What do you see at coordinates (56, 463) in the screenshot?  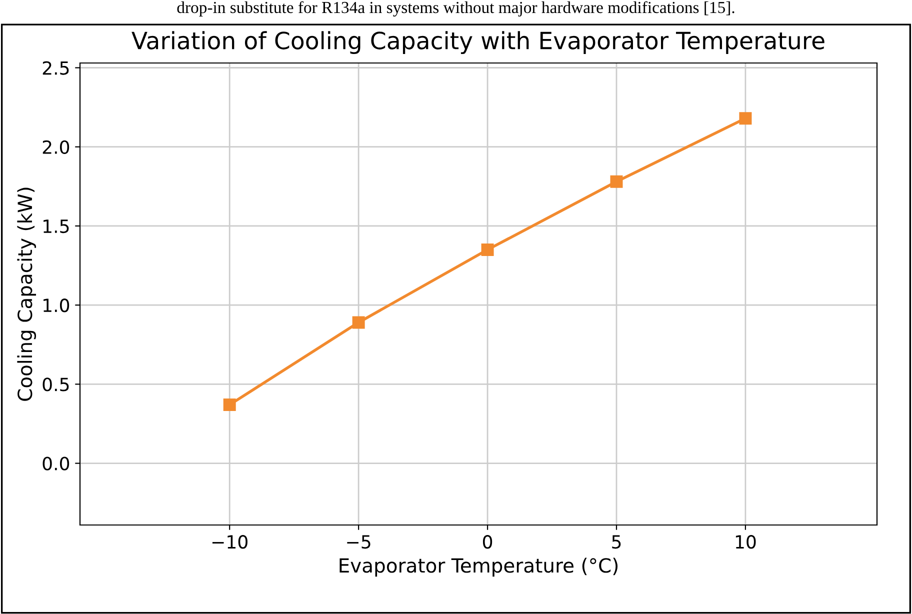 I see `y-tick-label: 0.0` at bounding box center [56, 463].